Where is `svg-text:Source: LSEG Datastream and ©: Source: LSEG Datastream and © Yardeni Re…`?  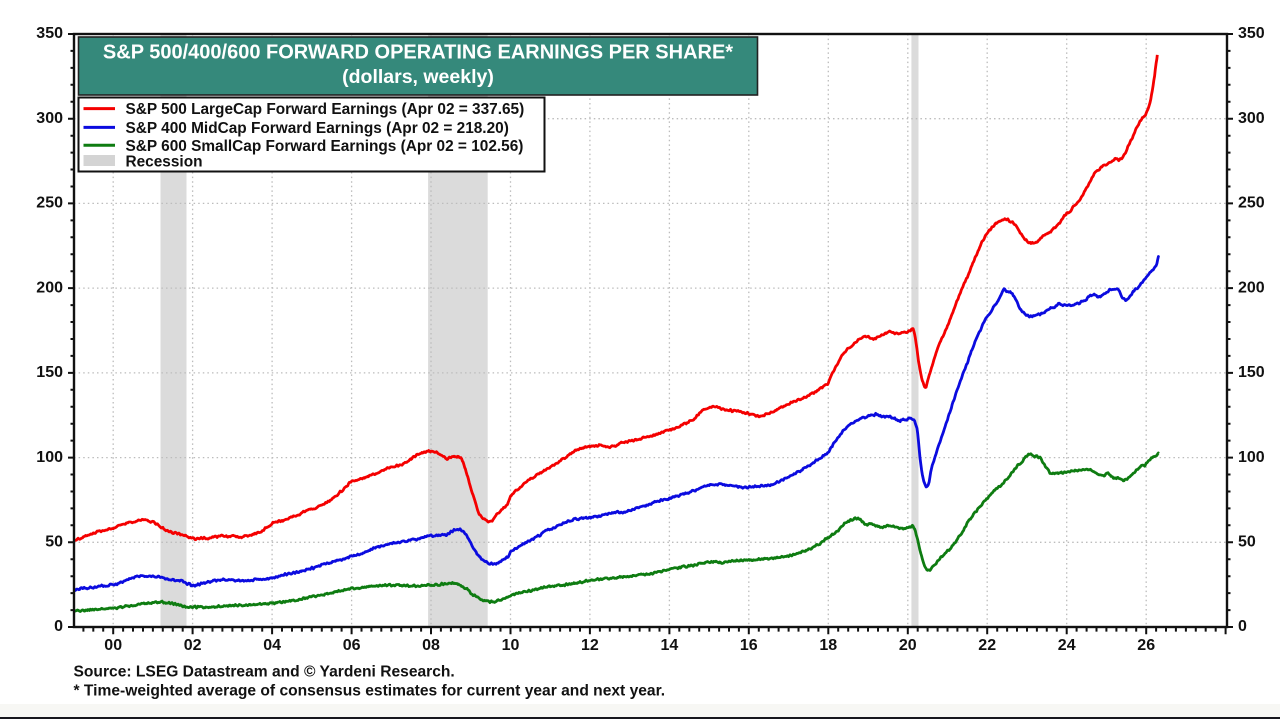 svg-text:Source: LSEG Datastream and ©: Source: LSEG Datastream and © Yardeni Re… is located at coordinates (264, 672).